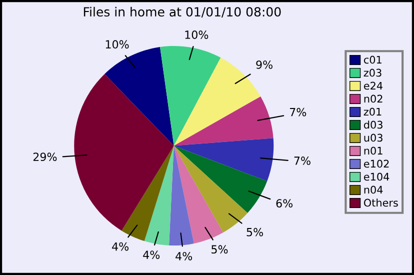 The height and width of the screenshot is (275, 414). Describe the element at coordinates (373, 60) in the screenshot. I see `legend-label: c01` at that location.